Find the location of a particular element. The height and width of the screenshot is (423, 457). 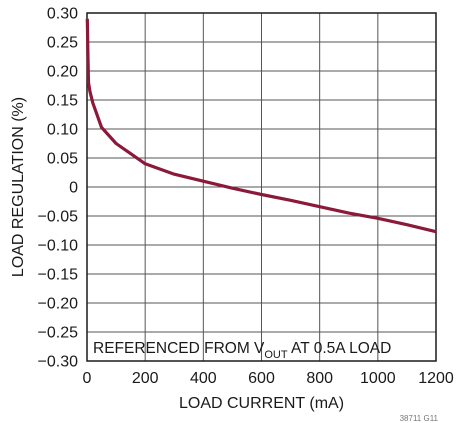

y-tick-label: 0.15 is located at coordinates (62, 101).